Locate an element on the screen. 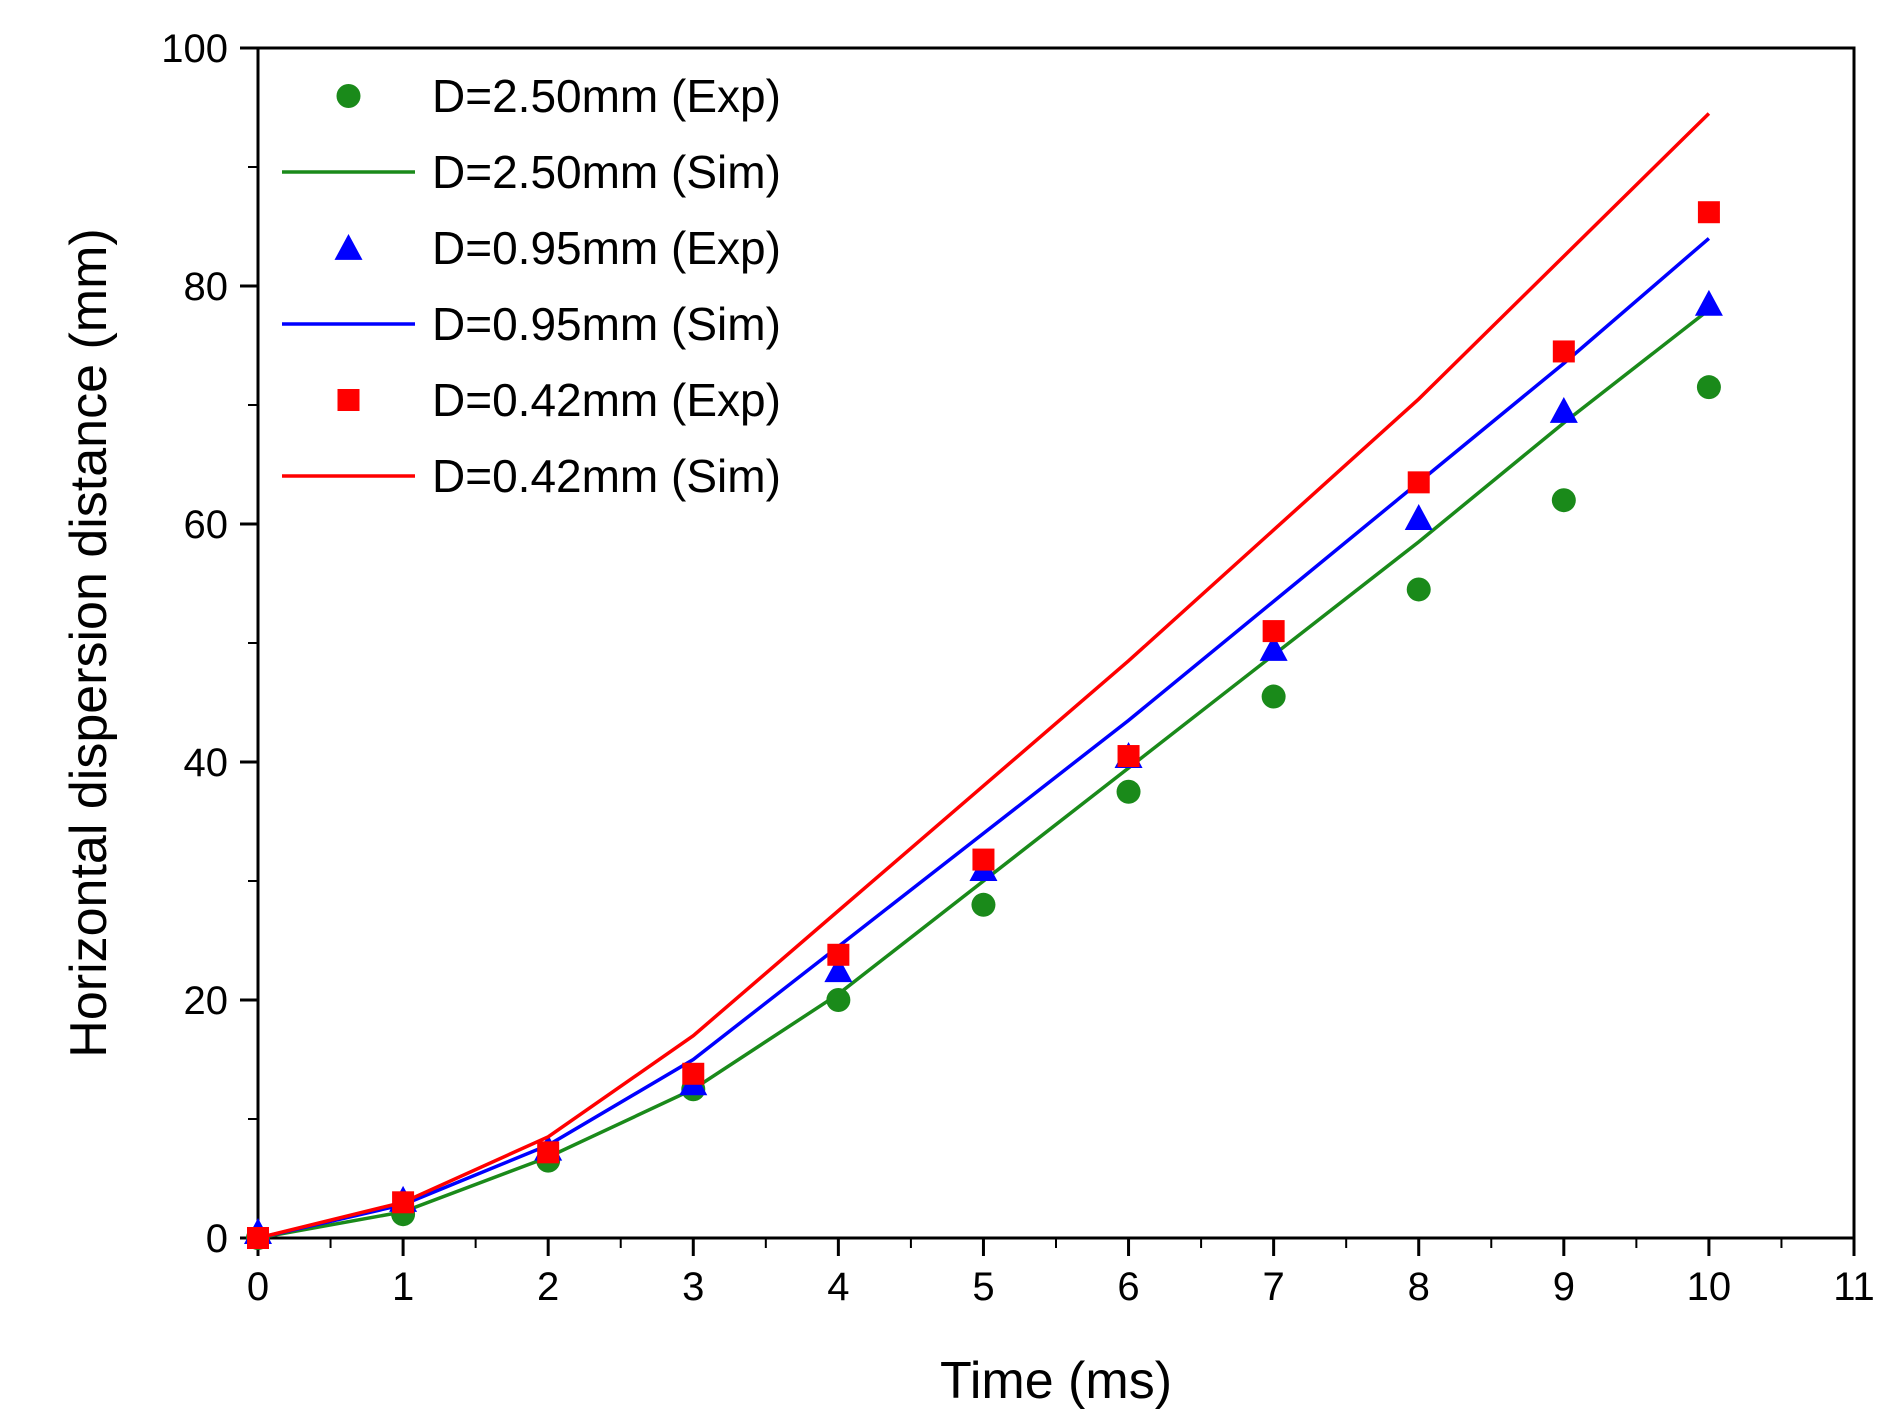 This screenshot has width=1904, height=1415. legend-label: D=0.95mm (Exp) is located at coordinates (606, 248).